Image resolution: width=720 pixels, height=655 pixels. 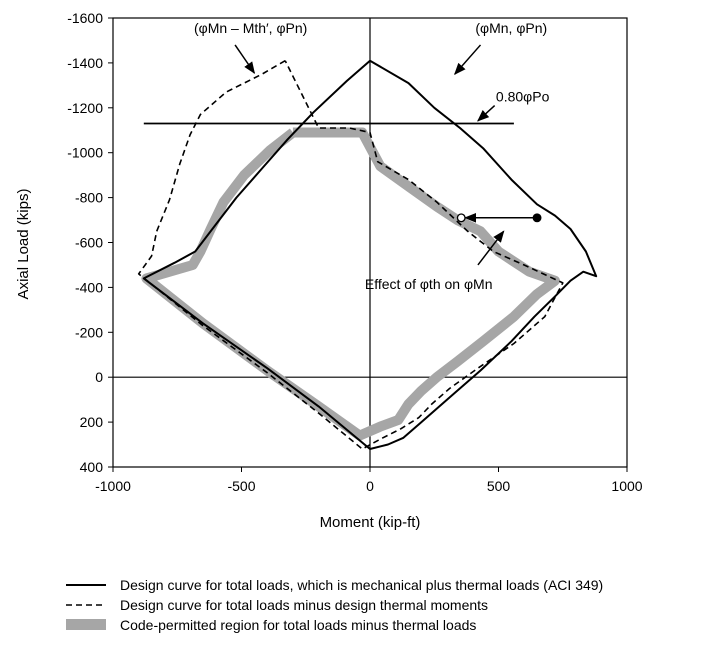 What do you see at coordinates (370, 486) in the screenshot?
I see `x-tick-label: 0` at bounding box center [370, 486].